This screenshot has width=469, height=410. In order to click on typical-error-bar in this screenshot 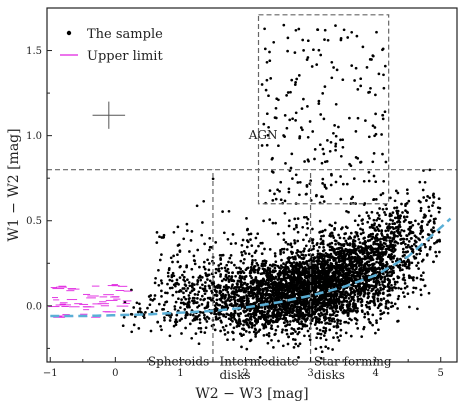, I will do `click(109, 115)`.